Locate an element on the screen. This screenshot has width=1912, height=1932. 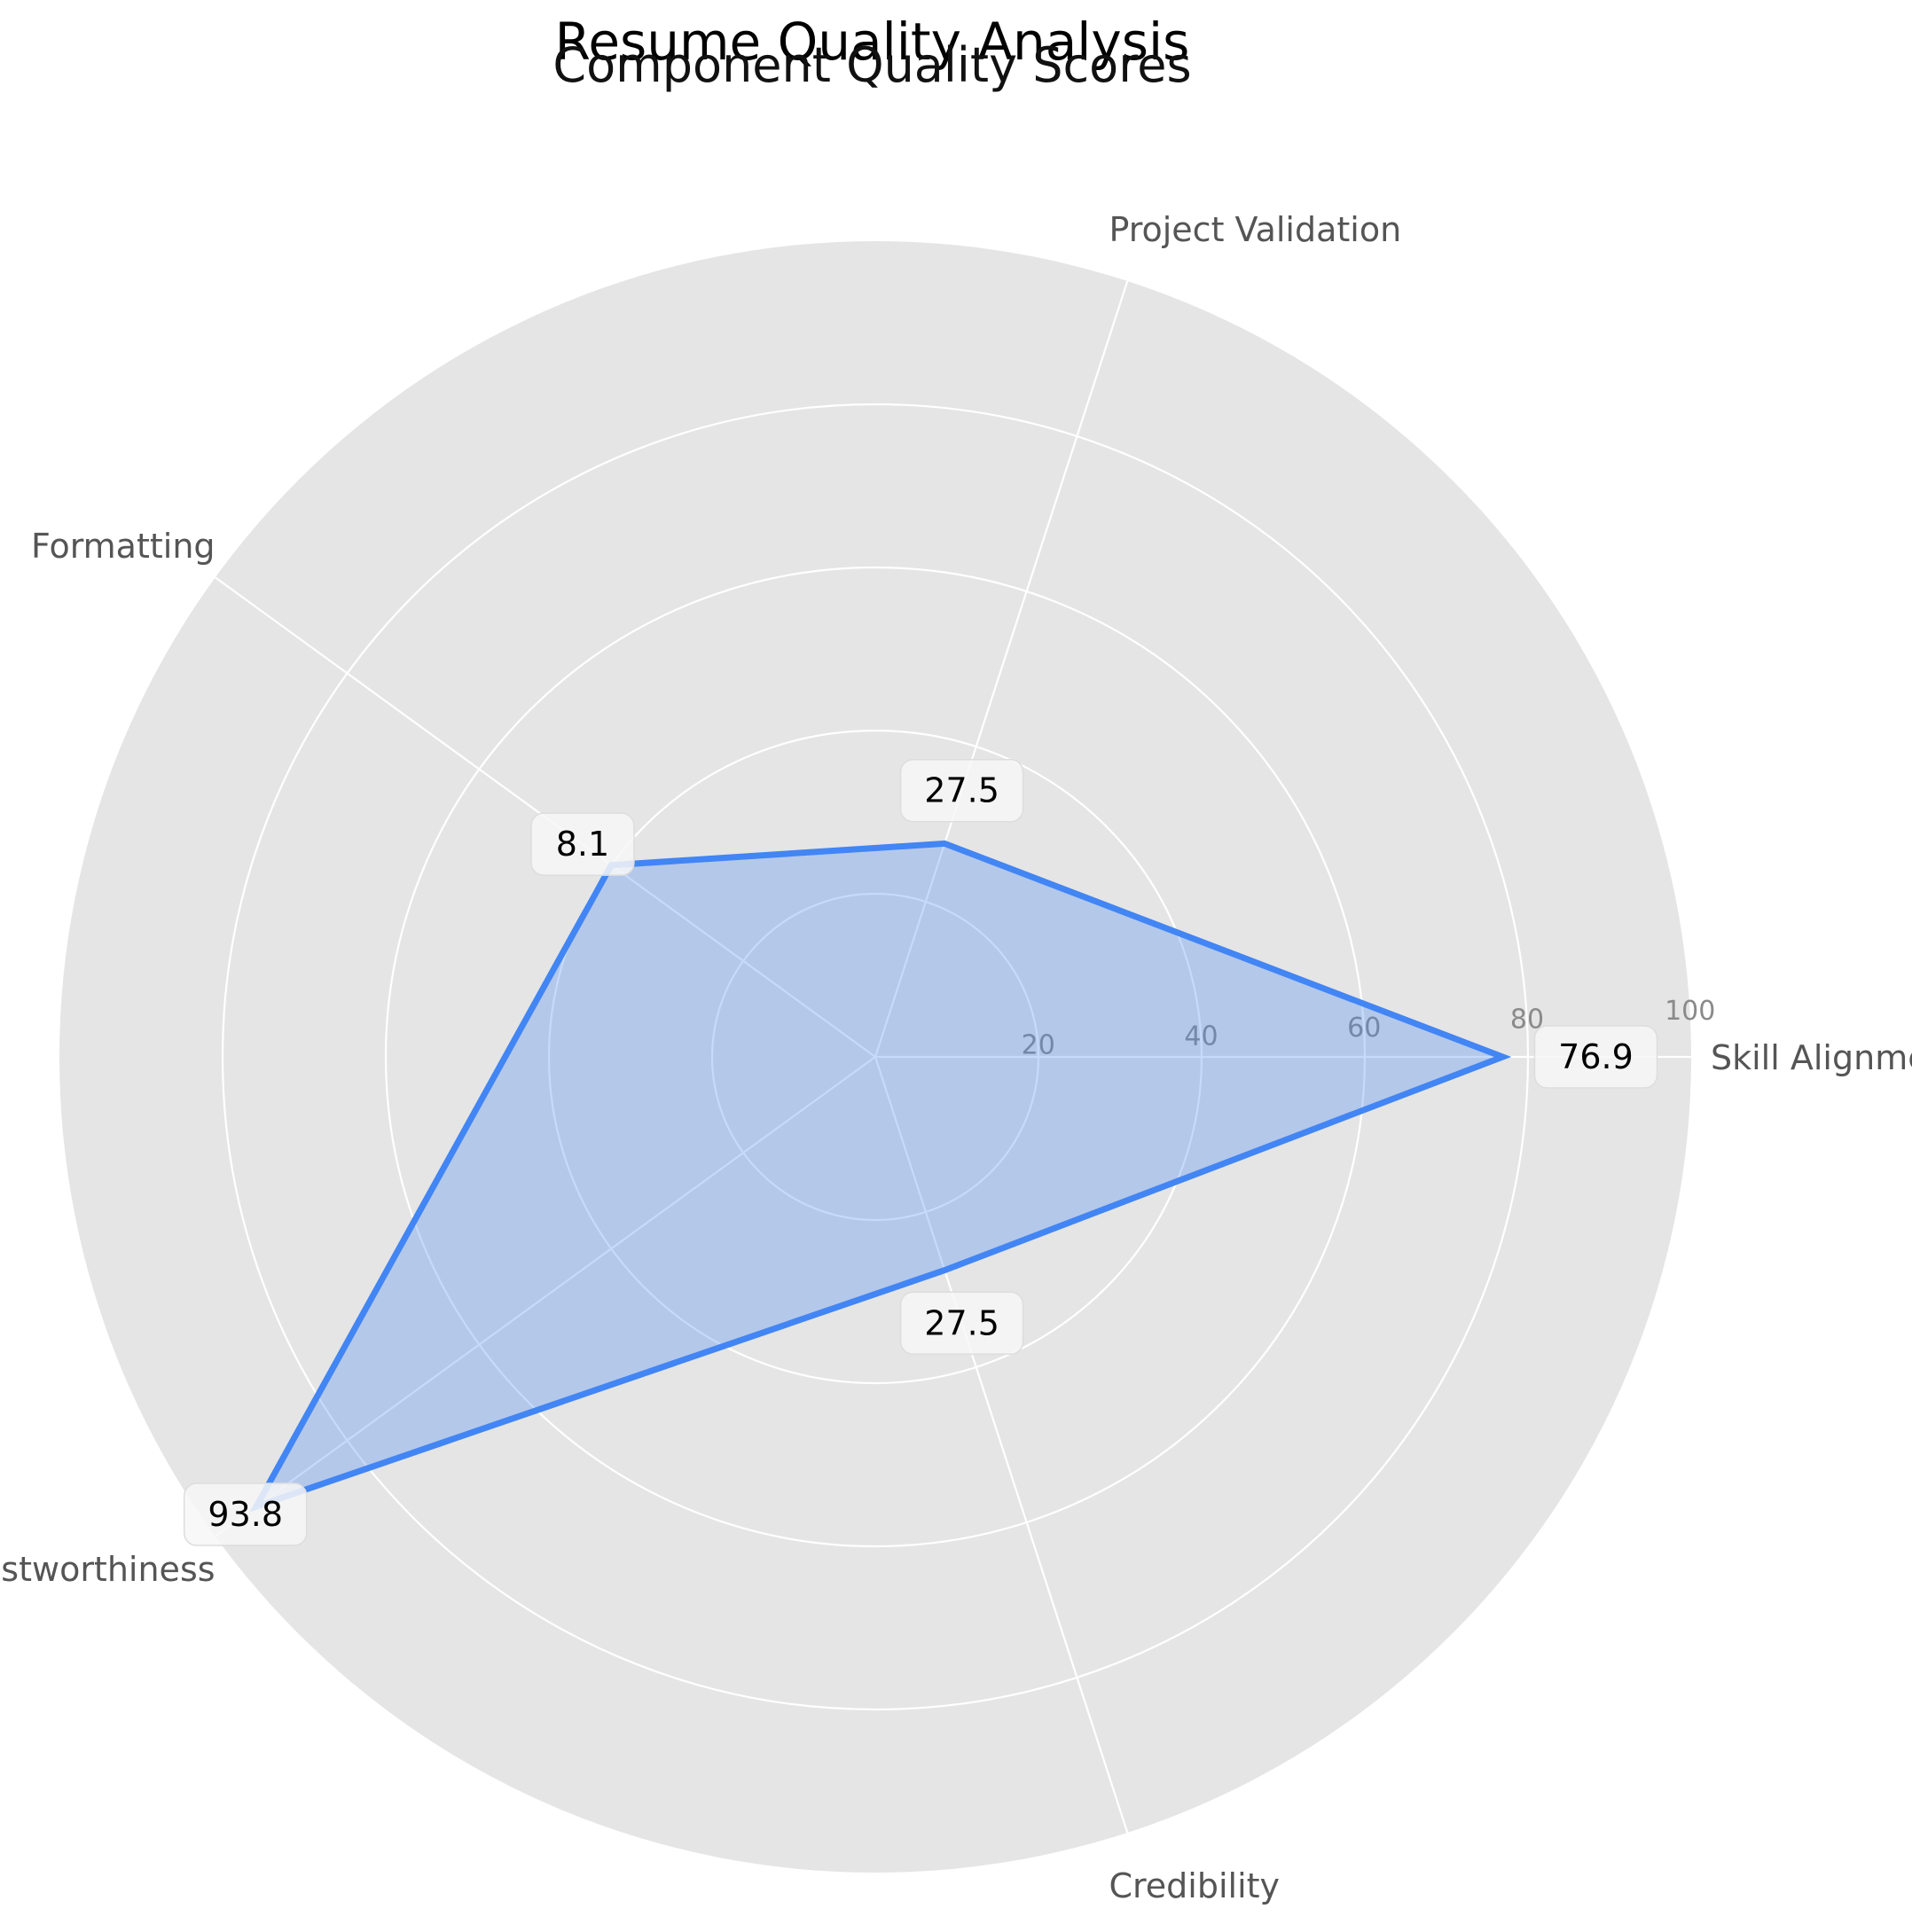
radial-tick-label: 100 is located at coordinates (1690, 1011).